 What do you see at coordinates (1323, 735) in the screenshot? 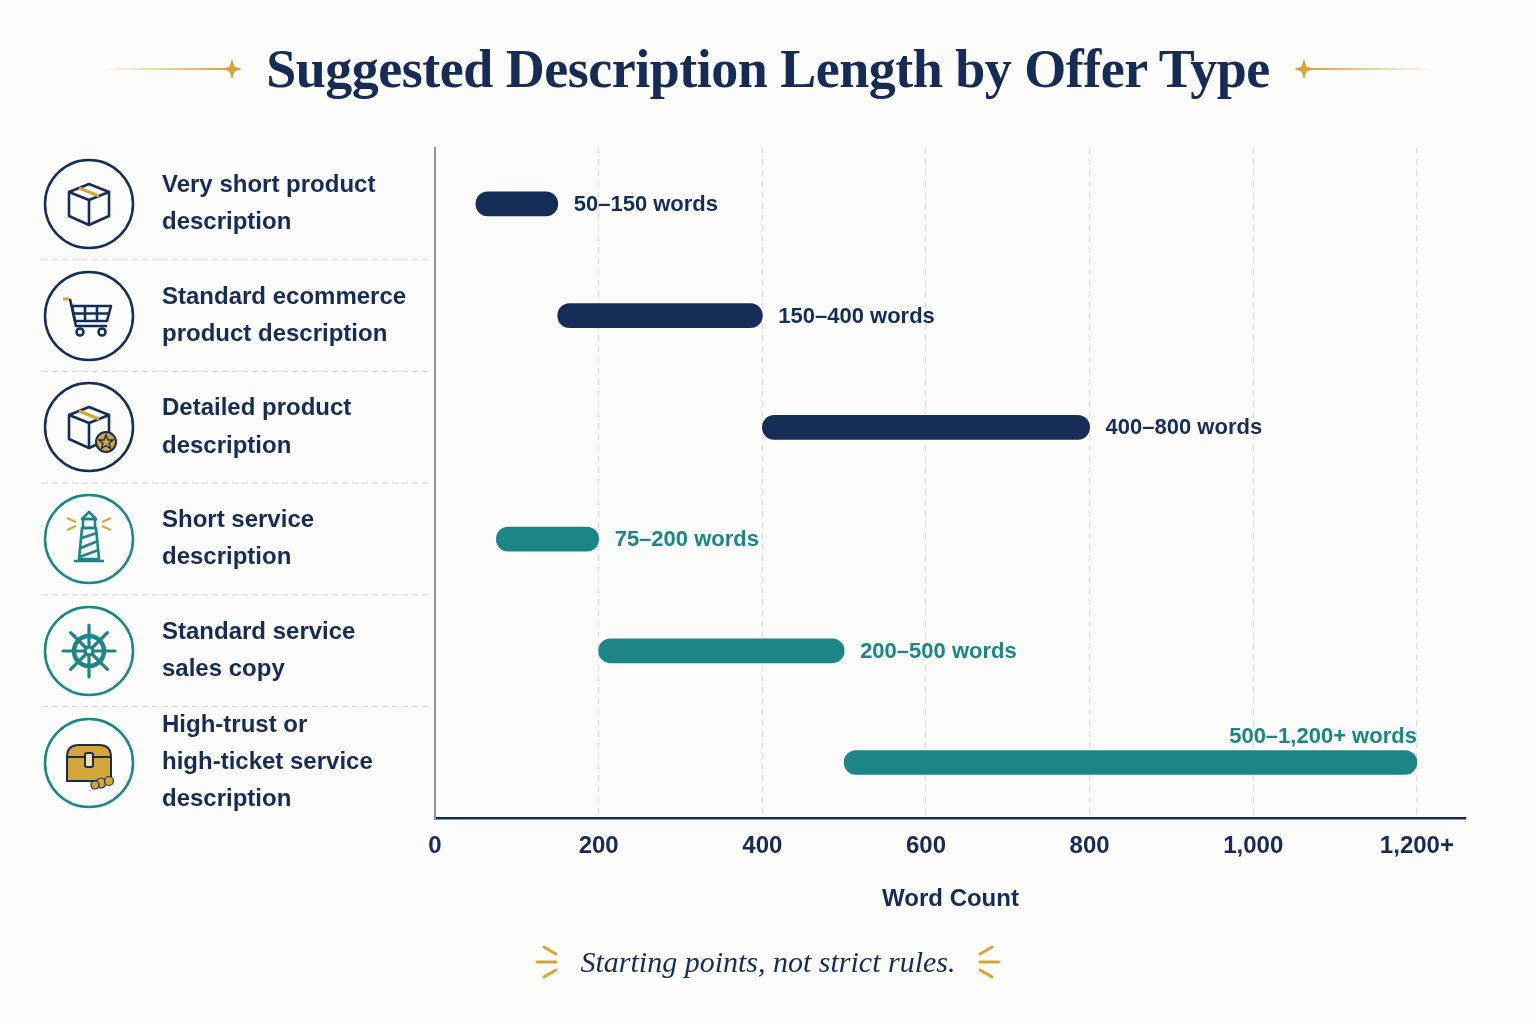
I see `data-label: 500–1,200+ words` at bounding box center [1323, 735].